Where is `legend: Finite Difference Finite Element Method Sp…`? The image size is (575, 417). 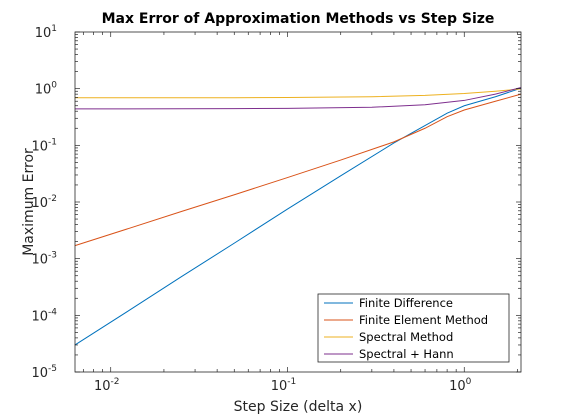 legend: Finite Difference Finite Element Method Sp… is located at coordinates (413, 328).